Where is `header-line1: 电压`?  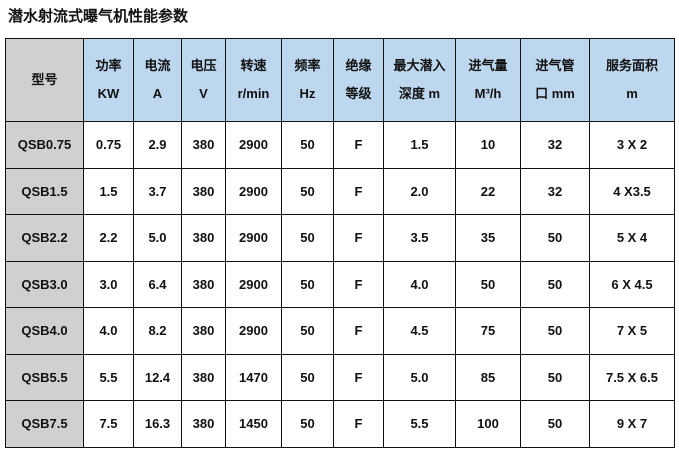 header-line1: 电压 is located at coordinates (203, 65).